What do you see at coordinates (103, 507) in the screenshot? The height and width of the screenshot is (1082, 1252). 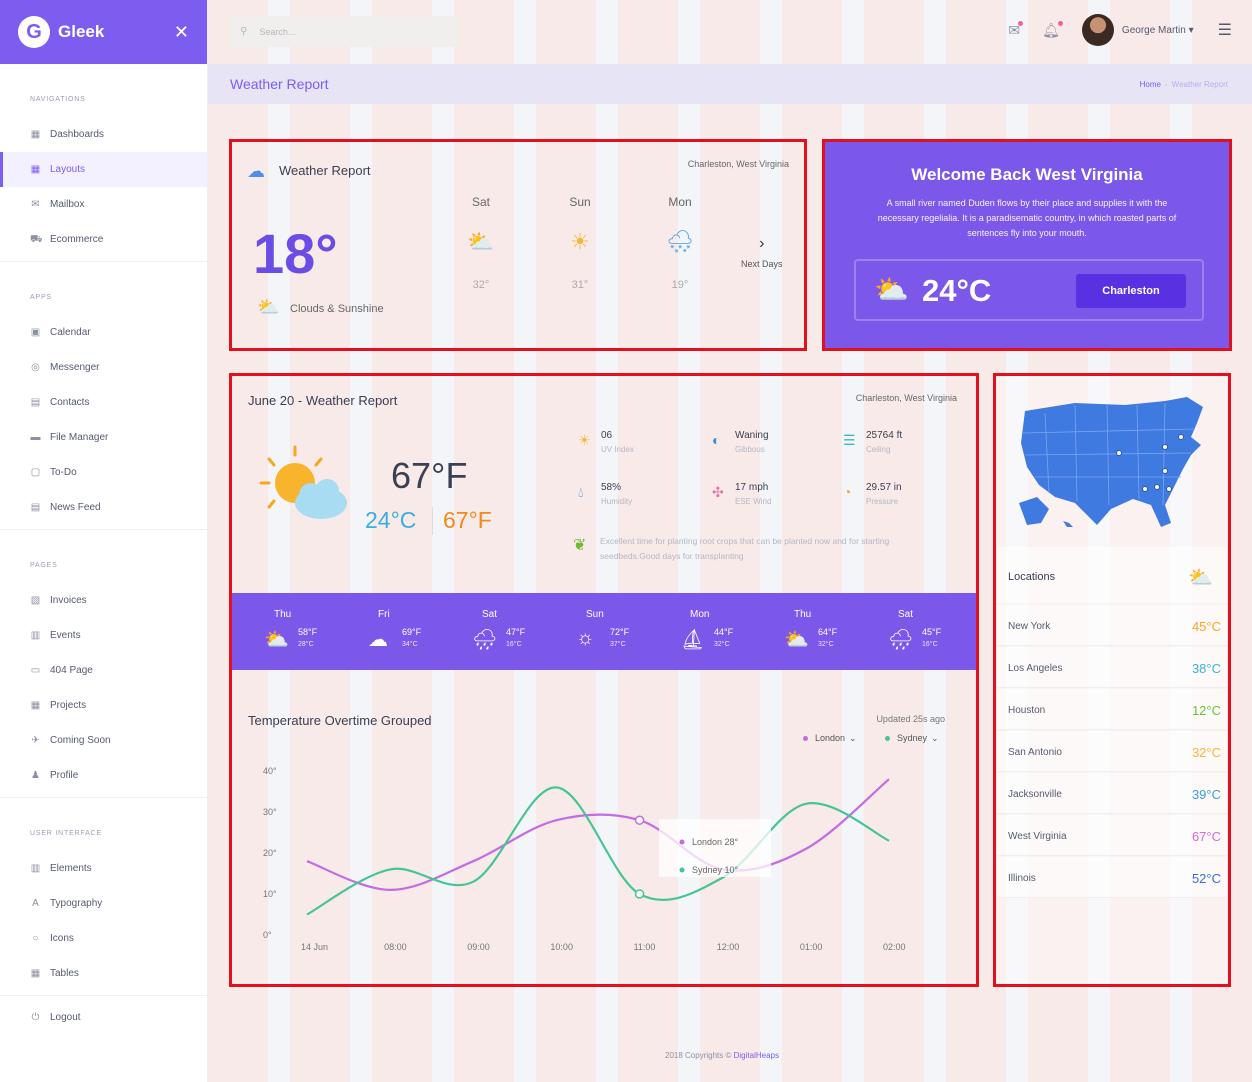 I see `sidebar-item-news-feed: ▤ News Feed` at bounding box center [103, 507].